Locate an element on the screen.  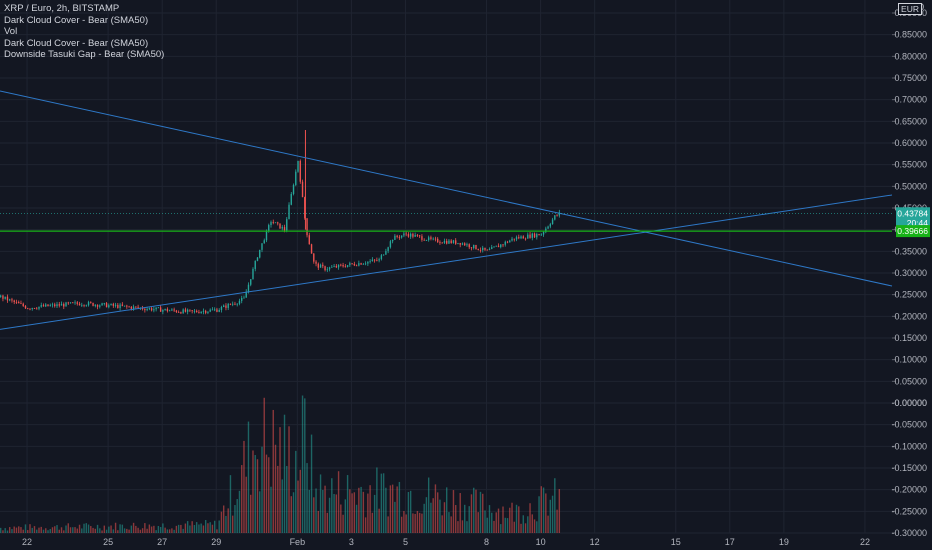
indicator-vol: Vol is located at coordinates (11, 31).